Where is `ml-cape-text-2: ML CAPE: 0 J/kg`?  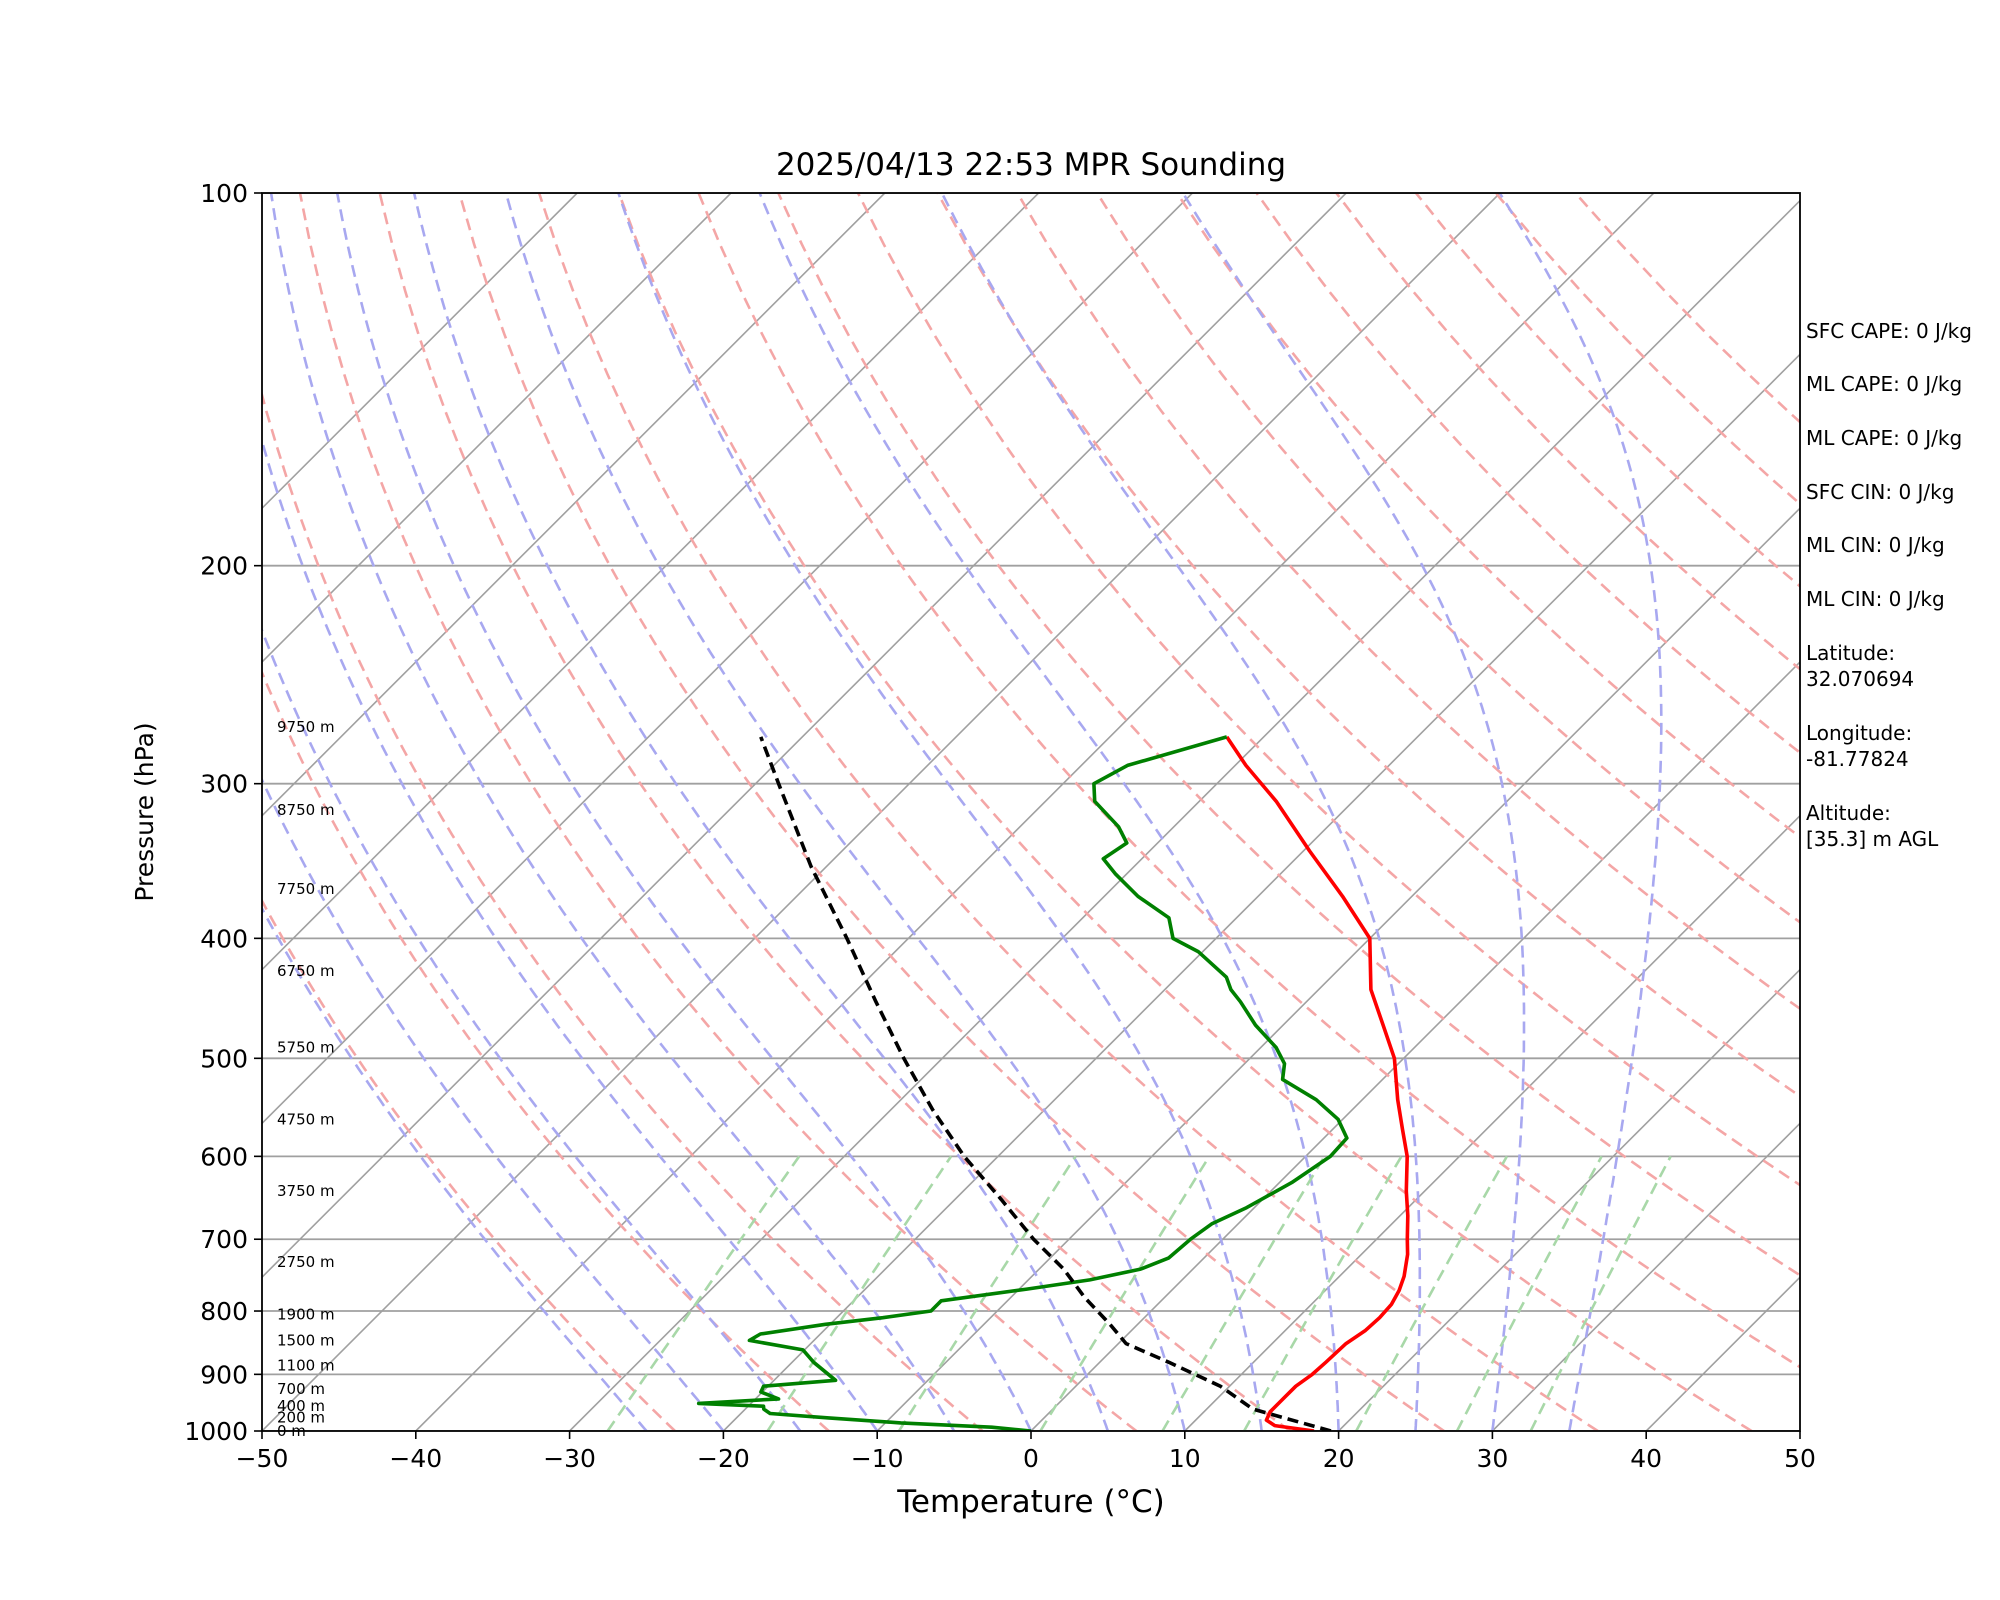
ml-cape-text-2: ML CAPE: 0 J/kg is located at coordinates (1884, 438).